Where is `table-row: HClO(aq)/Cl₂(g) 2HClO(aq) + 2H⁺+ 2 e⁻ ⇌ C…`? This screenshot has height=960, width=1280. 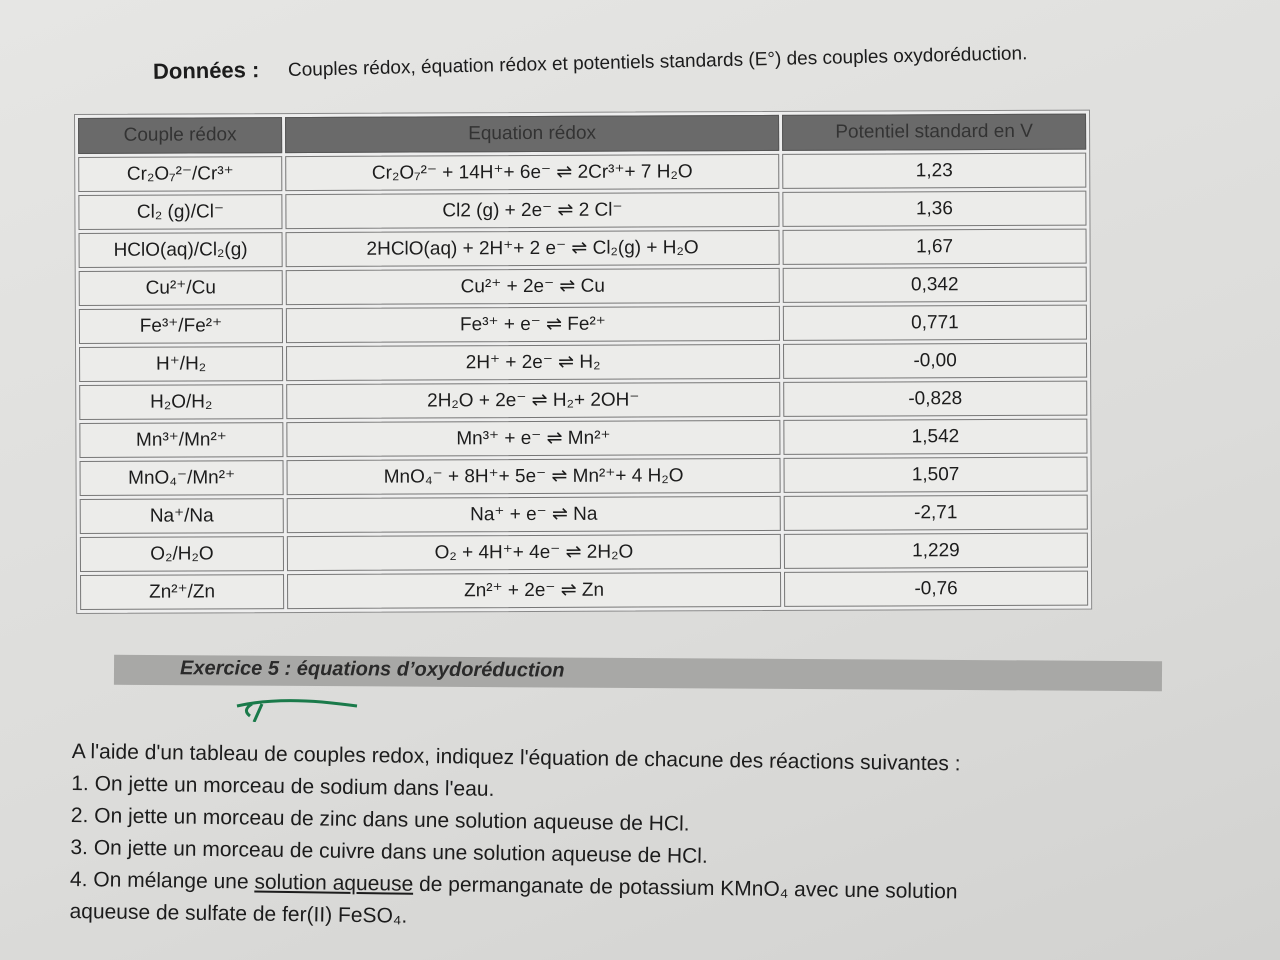
table-row: HClO(aq)/Cl₂(g) 2HClO(aq) + 2H⁺+ 2 e⁻ ⇌ C… is located at coordinates (582, 248).